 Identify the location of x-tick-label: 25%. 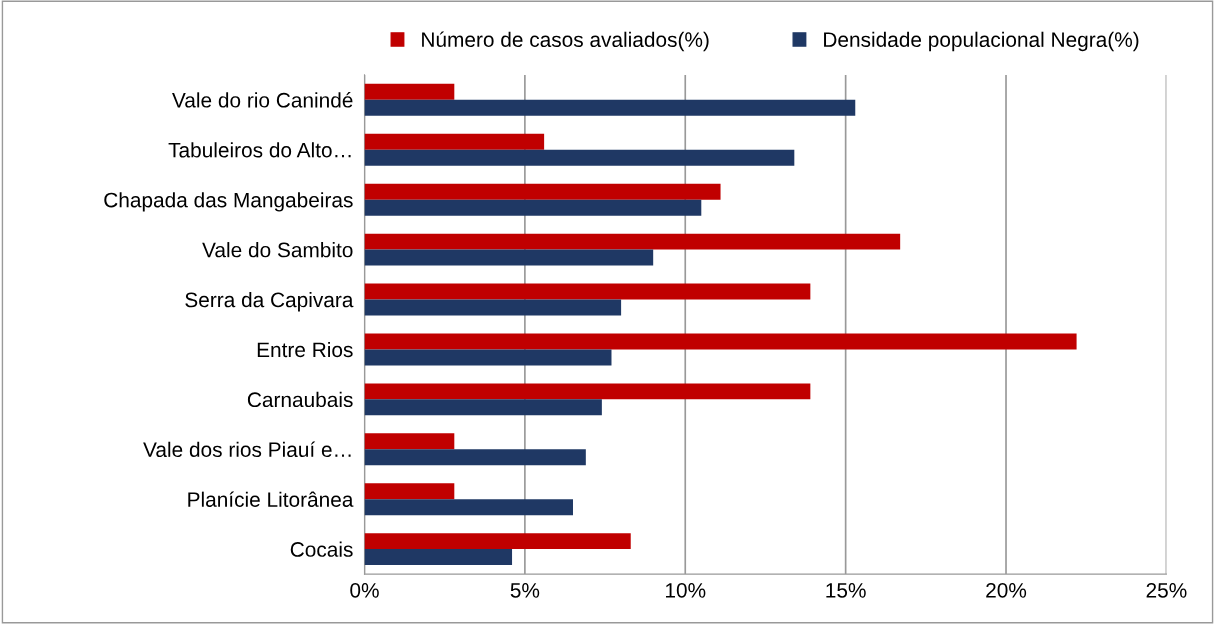
(1166, 590).